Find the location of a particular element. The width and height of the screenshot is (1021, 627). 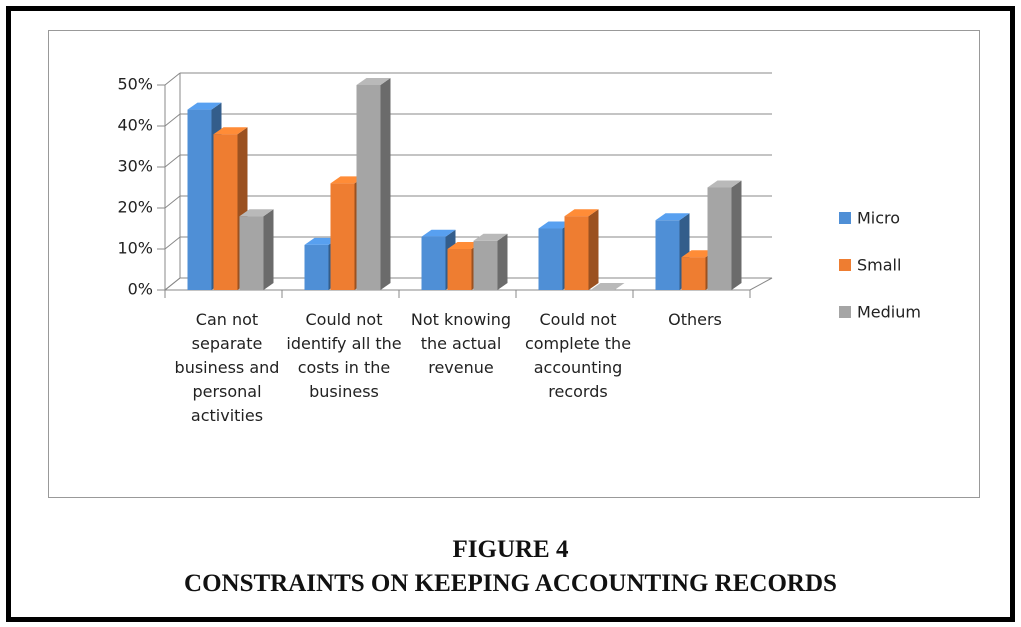

x-tick-label: Others is located at coordinates (695, 319).